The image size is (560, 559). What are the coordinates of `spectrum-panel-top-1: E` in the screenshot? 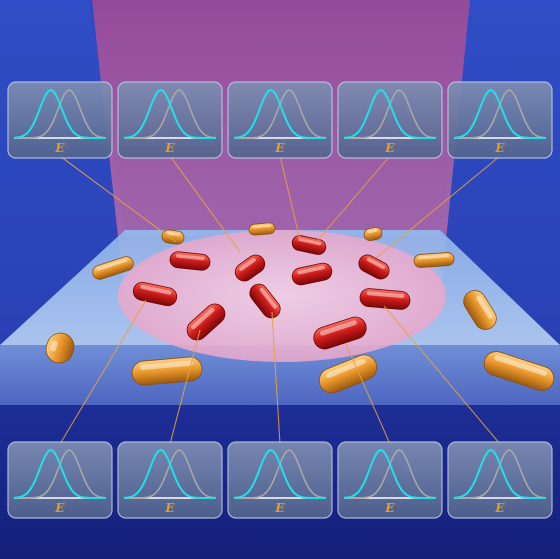 It's located at (60, 120).